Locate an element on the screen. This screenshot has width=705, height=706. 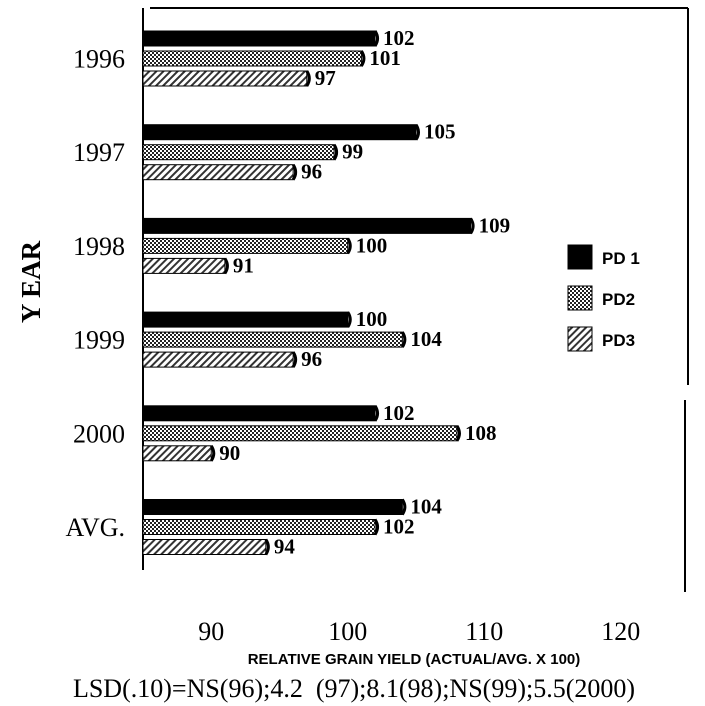
y-axis-label: Y EAR is located at coordinates (31, 281).